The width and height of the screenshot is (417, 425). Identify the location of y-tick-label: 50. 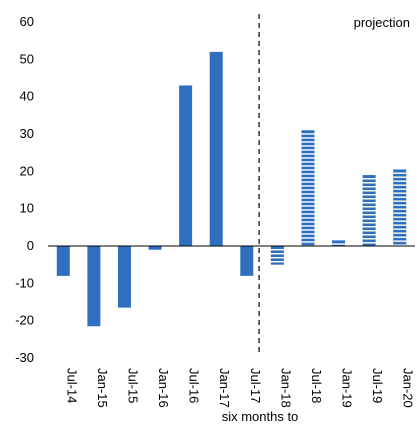
(27, 58).